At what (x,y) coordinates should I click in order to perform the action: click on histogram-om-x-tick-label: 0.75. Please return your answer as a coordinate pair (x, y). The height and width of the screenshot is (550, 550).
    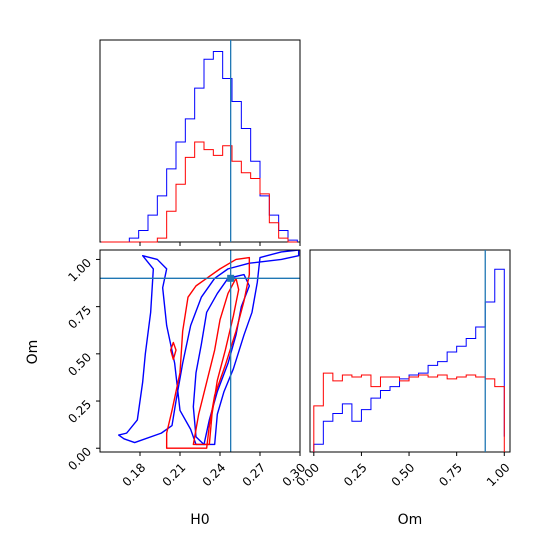
    Looking at the image, I should click on (450, 474).